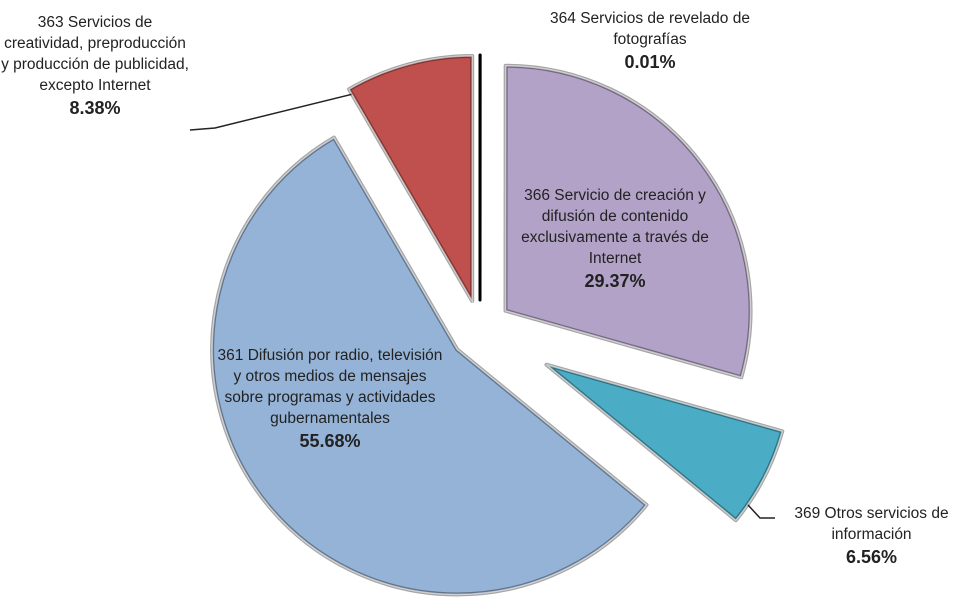  Describe the element at coordinates (300, 105) in the screenshot. I see `leader-line` at that location.